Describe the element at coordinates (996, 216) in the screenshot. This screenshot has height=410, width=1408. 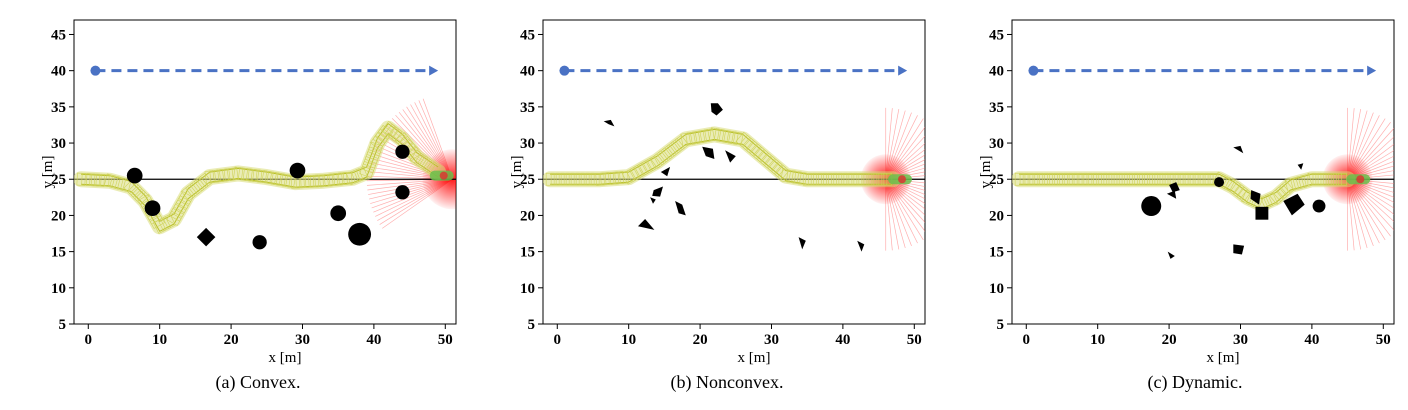
I see `y-tick-label: 20` at that location.